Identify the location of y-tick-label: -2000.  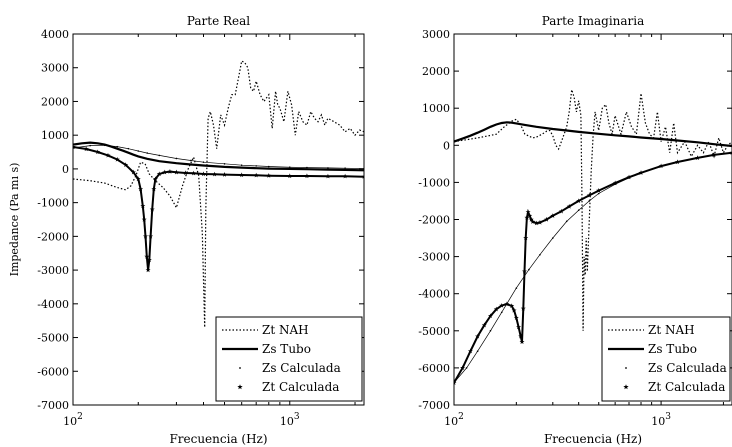
(434, 220).